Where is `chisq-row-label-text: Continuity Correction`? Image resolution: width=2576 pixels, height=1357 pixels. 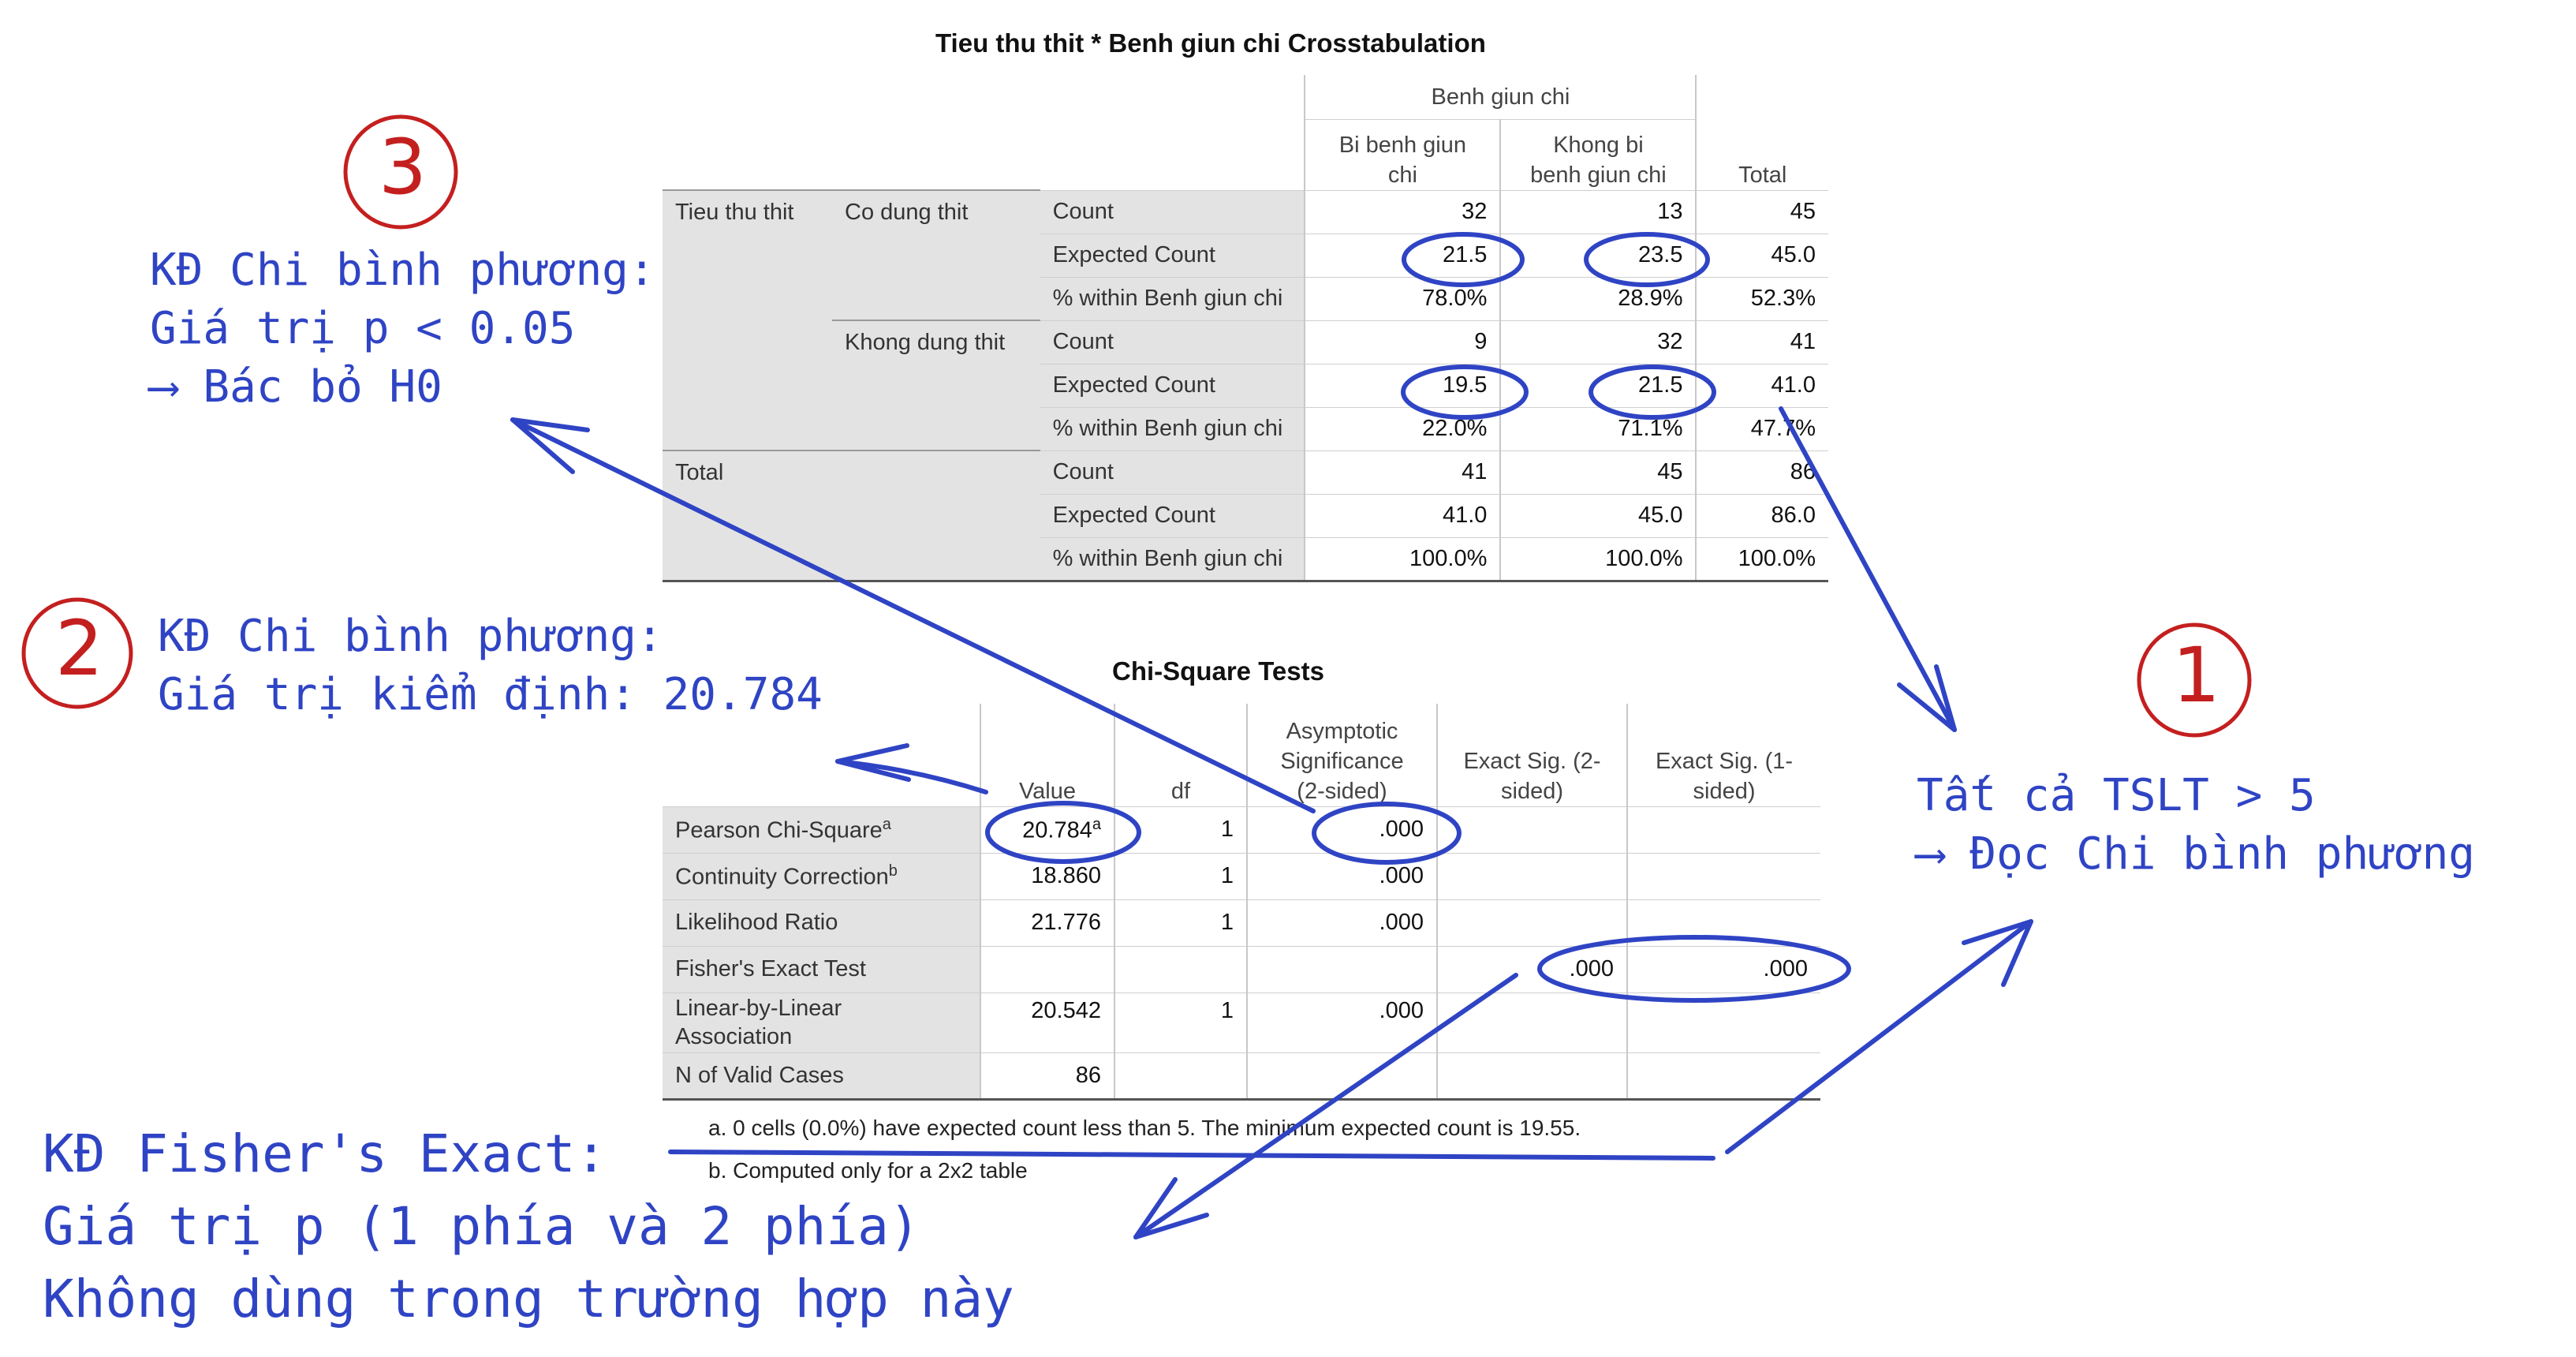 chisq-row-label-text: Continuity Correction is located at coordinates (782, 877).